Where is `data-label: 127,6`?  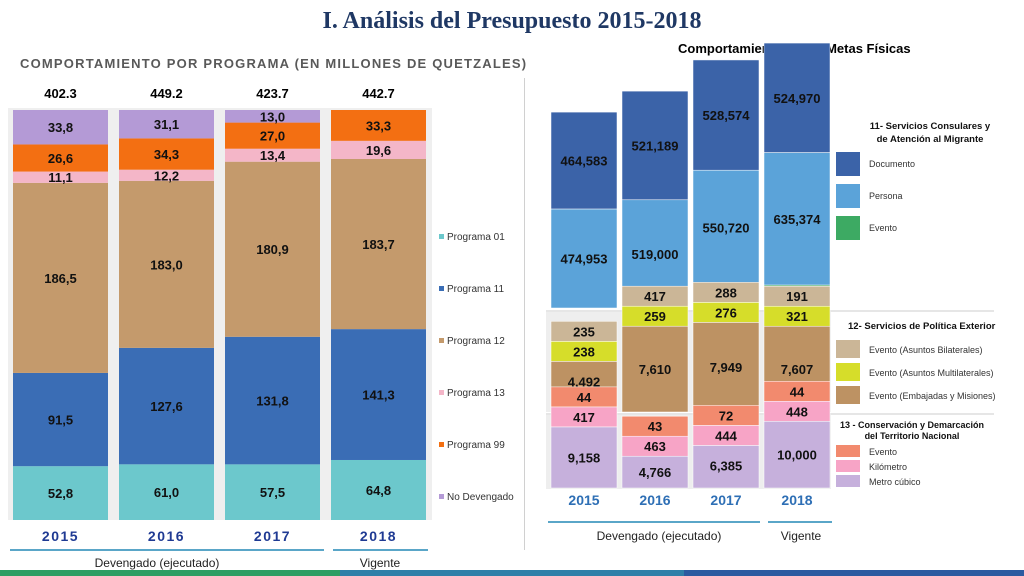
data-label: 127,6 is located at coordinates (166, 406).